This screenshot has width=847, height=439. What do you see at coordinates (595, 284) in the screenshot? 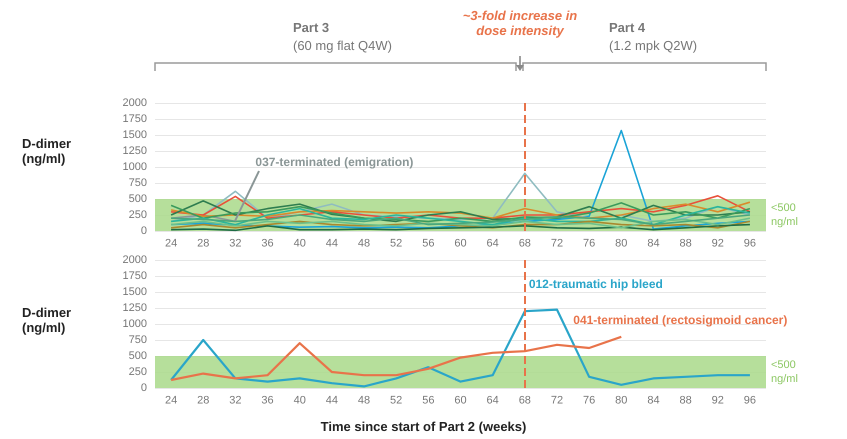
I see `annotation: 012-traumatic hip bleed` at bounding box center [595, 284].